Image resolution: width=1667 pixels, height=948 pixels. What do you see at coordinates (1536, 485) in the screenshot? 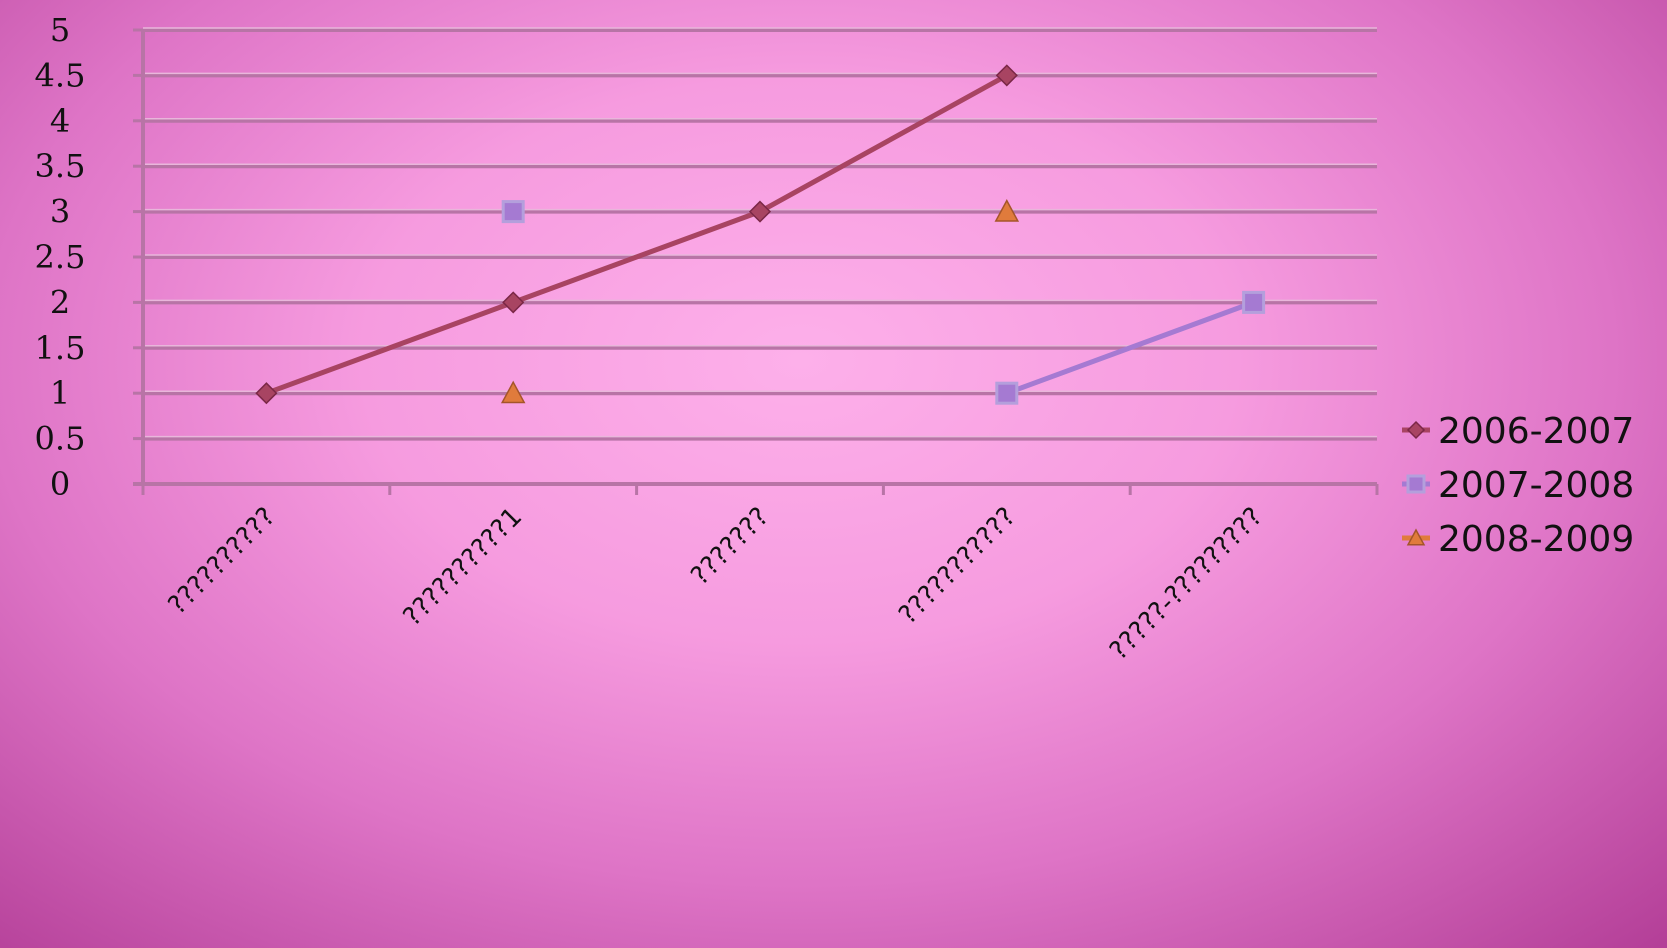
I see `legend-label: 2007-2008` at bounding box center [1536, 485].